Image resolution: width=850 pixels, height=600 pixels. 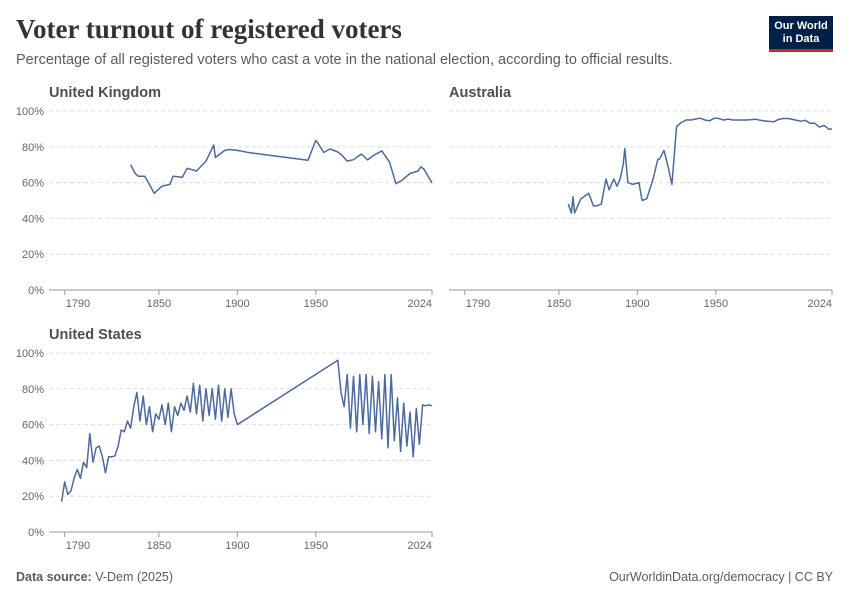 I want to click on logo-line-2: in Data, so click(x=801, y=39).